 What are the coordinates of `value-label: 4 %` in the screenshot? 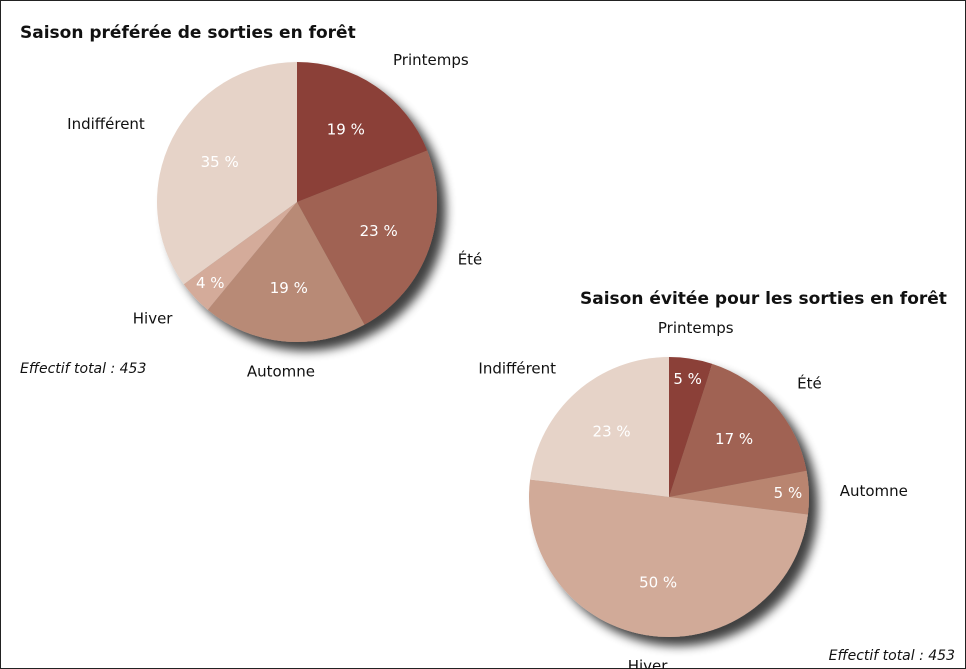 It's located at (210, 283).